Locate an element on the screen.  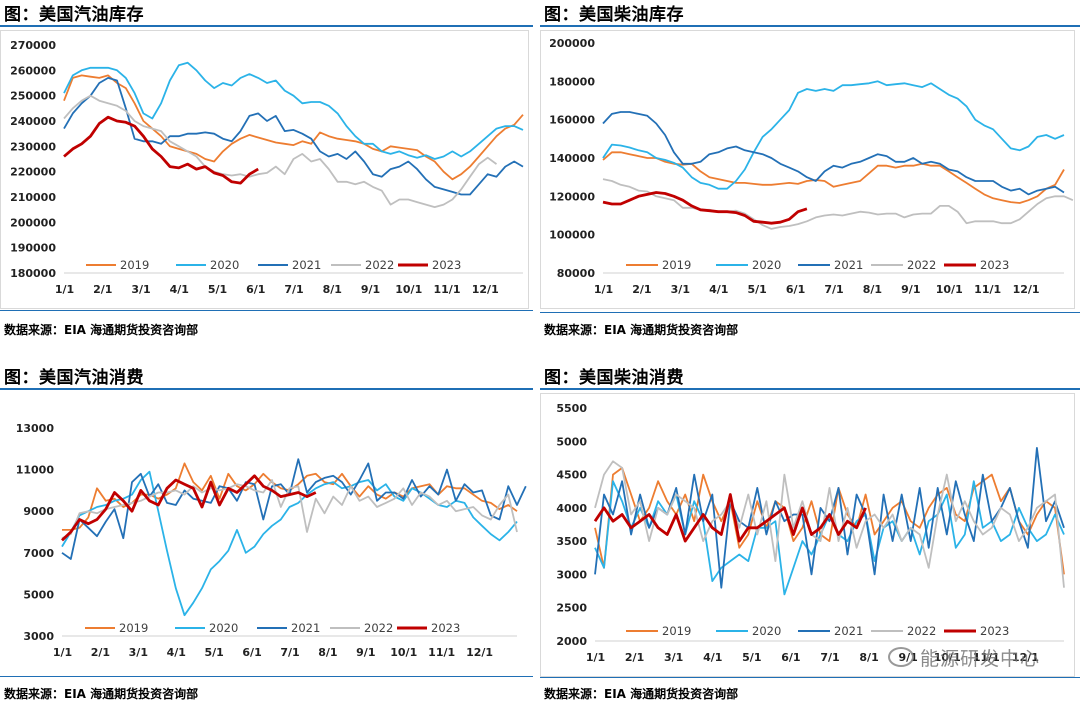
y-tick-label: 200000 is located at coordinates (33, 222).